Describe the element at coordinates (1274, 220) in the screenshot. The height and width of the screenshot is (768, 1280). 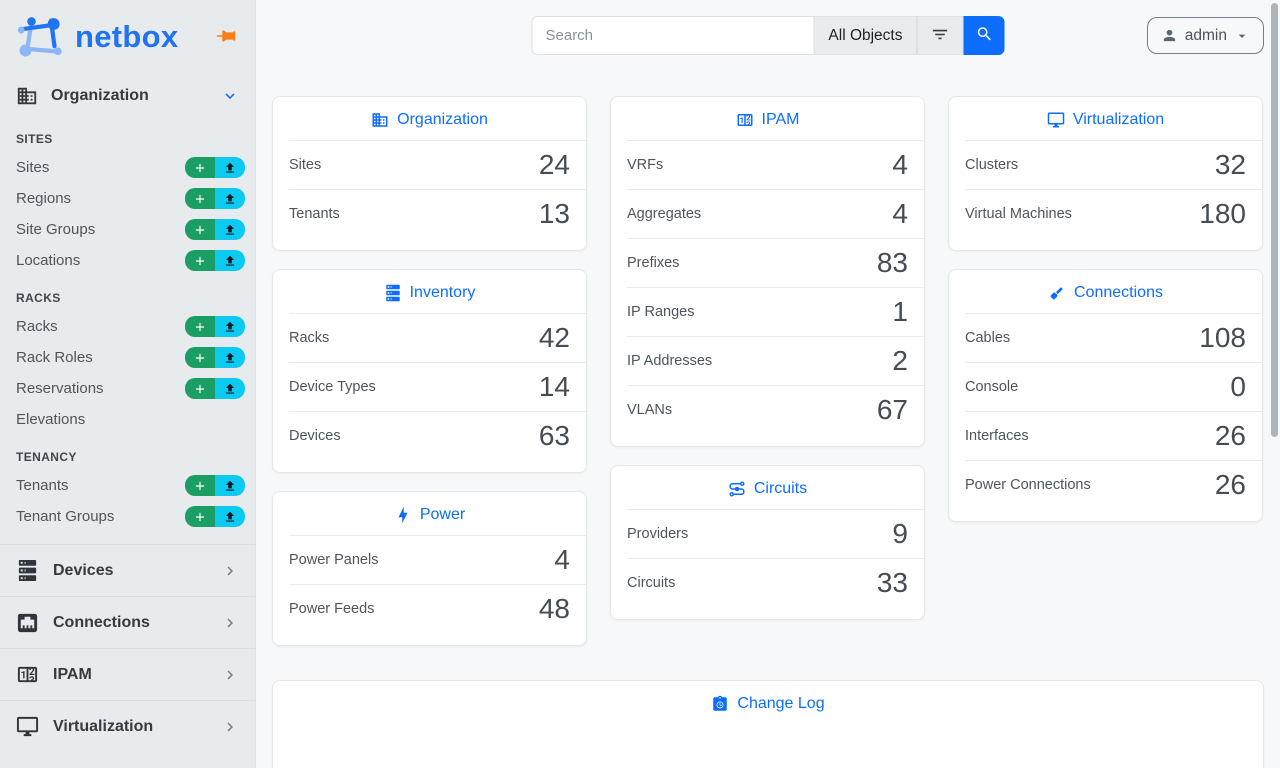
I see `scrollbar-thumb` at that location.